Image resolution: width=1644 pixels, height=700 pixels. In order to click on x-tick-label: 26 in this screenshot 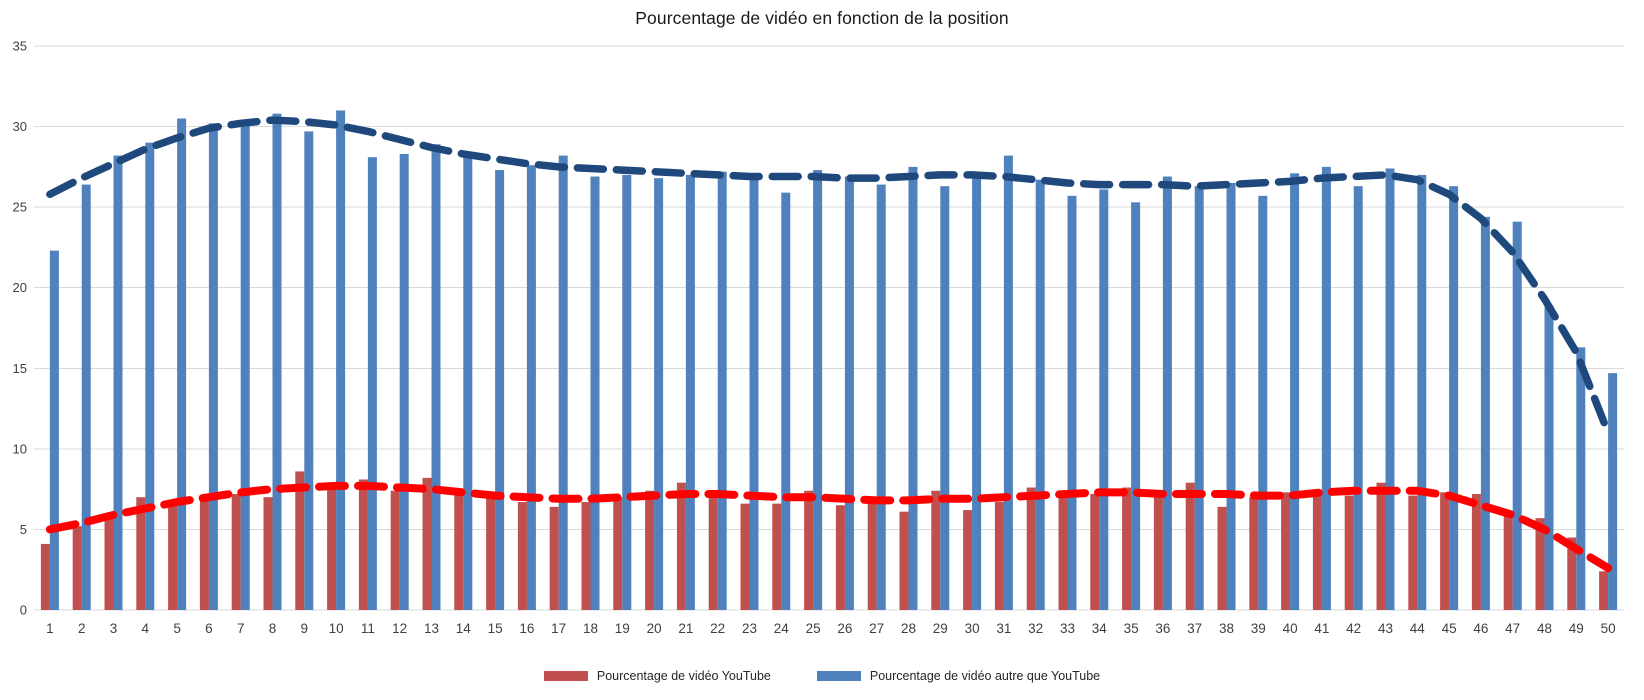, I will do `click(844, 628)`.